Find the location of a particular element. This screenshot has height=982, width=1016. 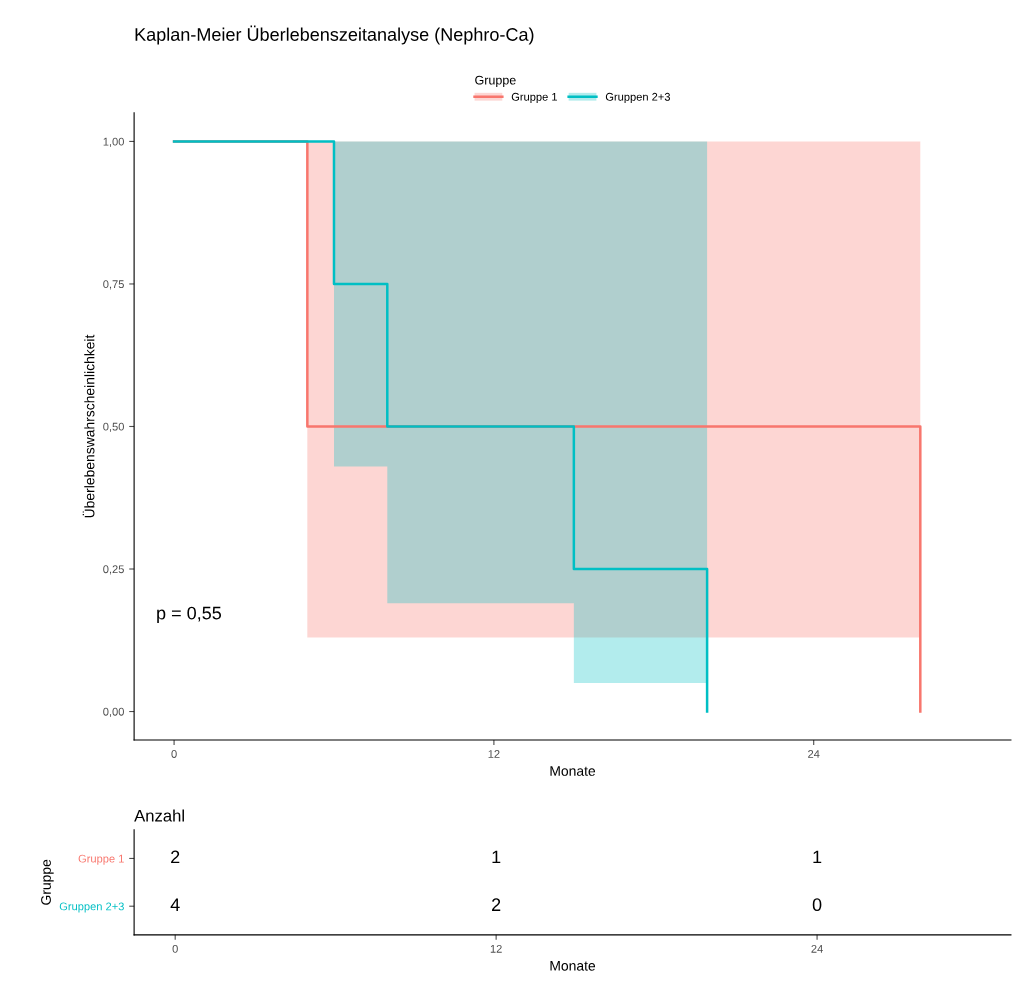

y-tick-label: 0,00 is located at coordinates (113, 712).